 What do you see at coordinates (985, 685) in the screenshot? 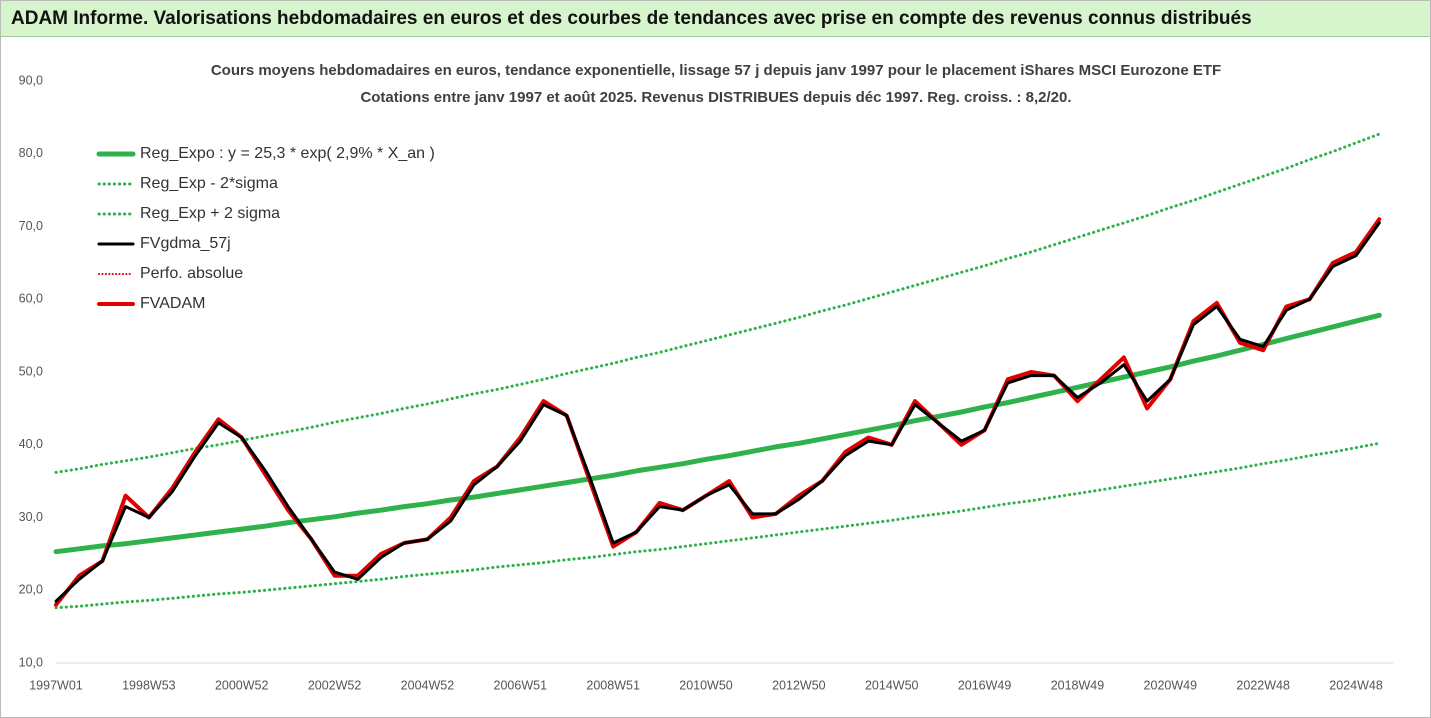
I see `x-tick-label: 2016W49` at bounding box center [985, 685].